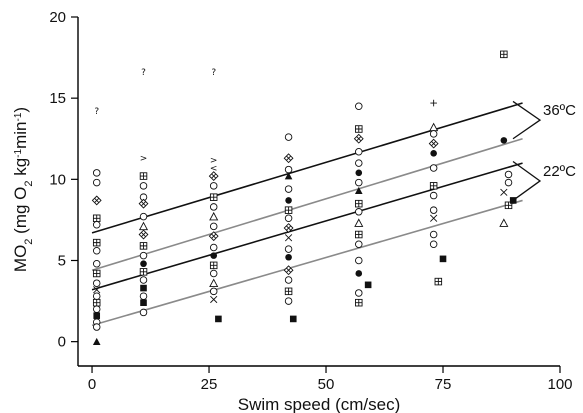 The width and height of the screenshot is (583, 413). I want to click on data-point: <, so click(214, 169).